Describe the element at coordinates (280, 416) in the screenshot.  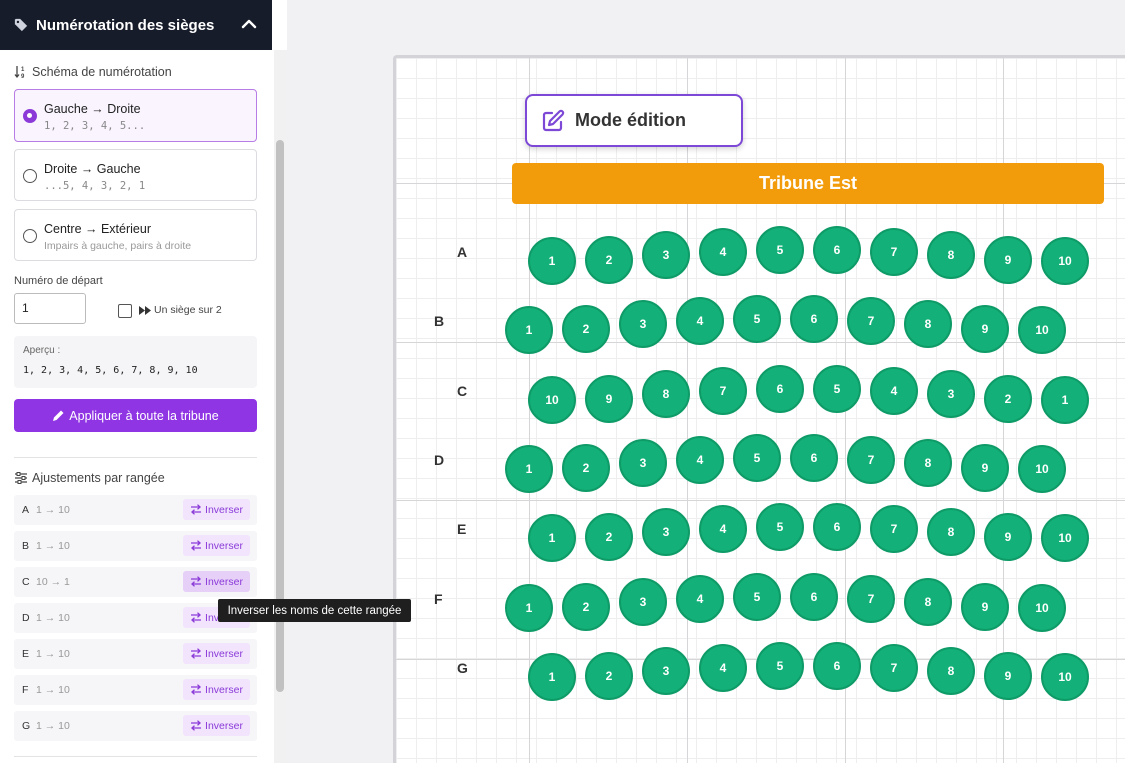
I see `scrollbar-thumb` at that location.